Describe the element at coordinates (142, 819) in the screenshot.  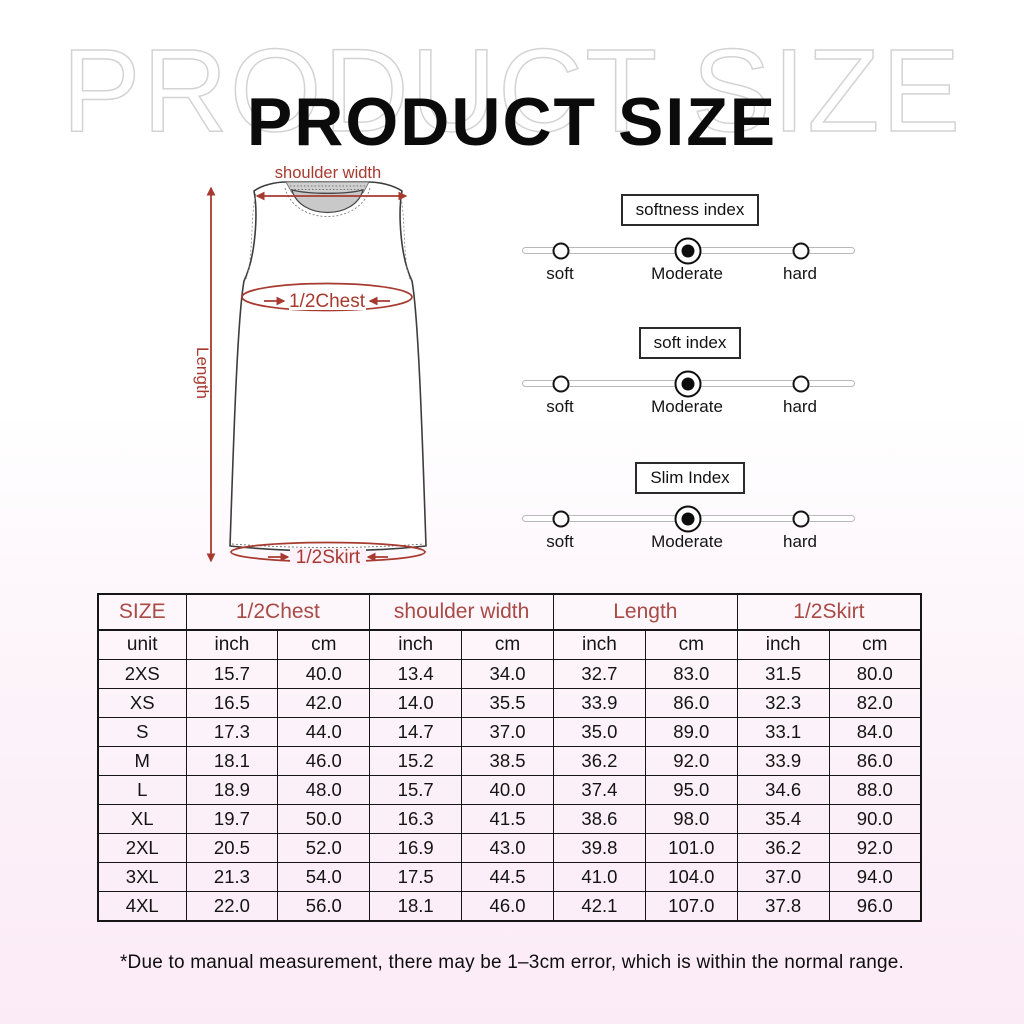
I see `size-cell: XL` at that location.